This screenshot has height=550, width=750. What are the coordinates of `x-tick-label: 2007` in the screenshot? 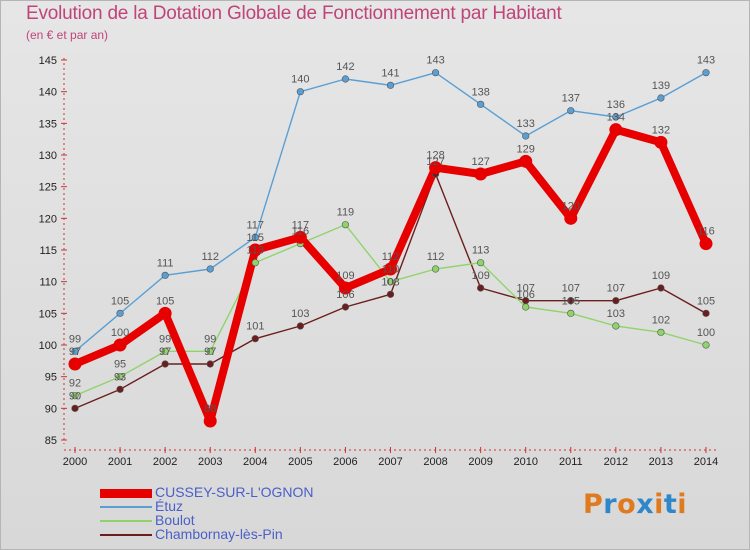 It's located at (390, 462).